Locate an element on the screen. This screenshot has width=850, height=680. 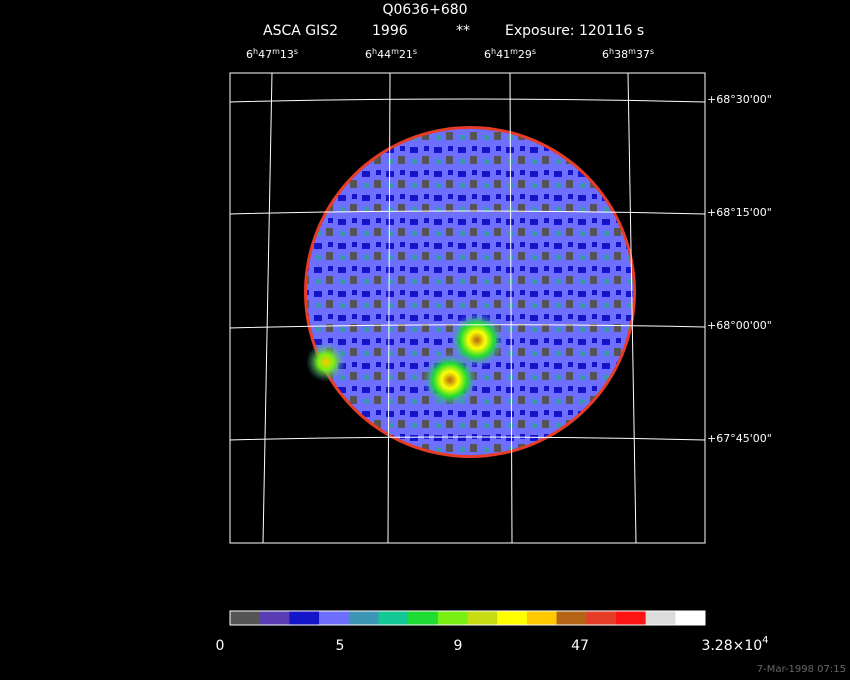
label-text: 3.28×10 is located at coordinates (731, 646).